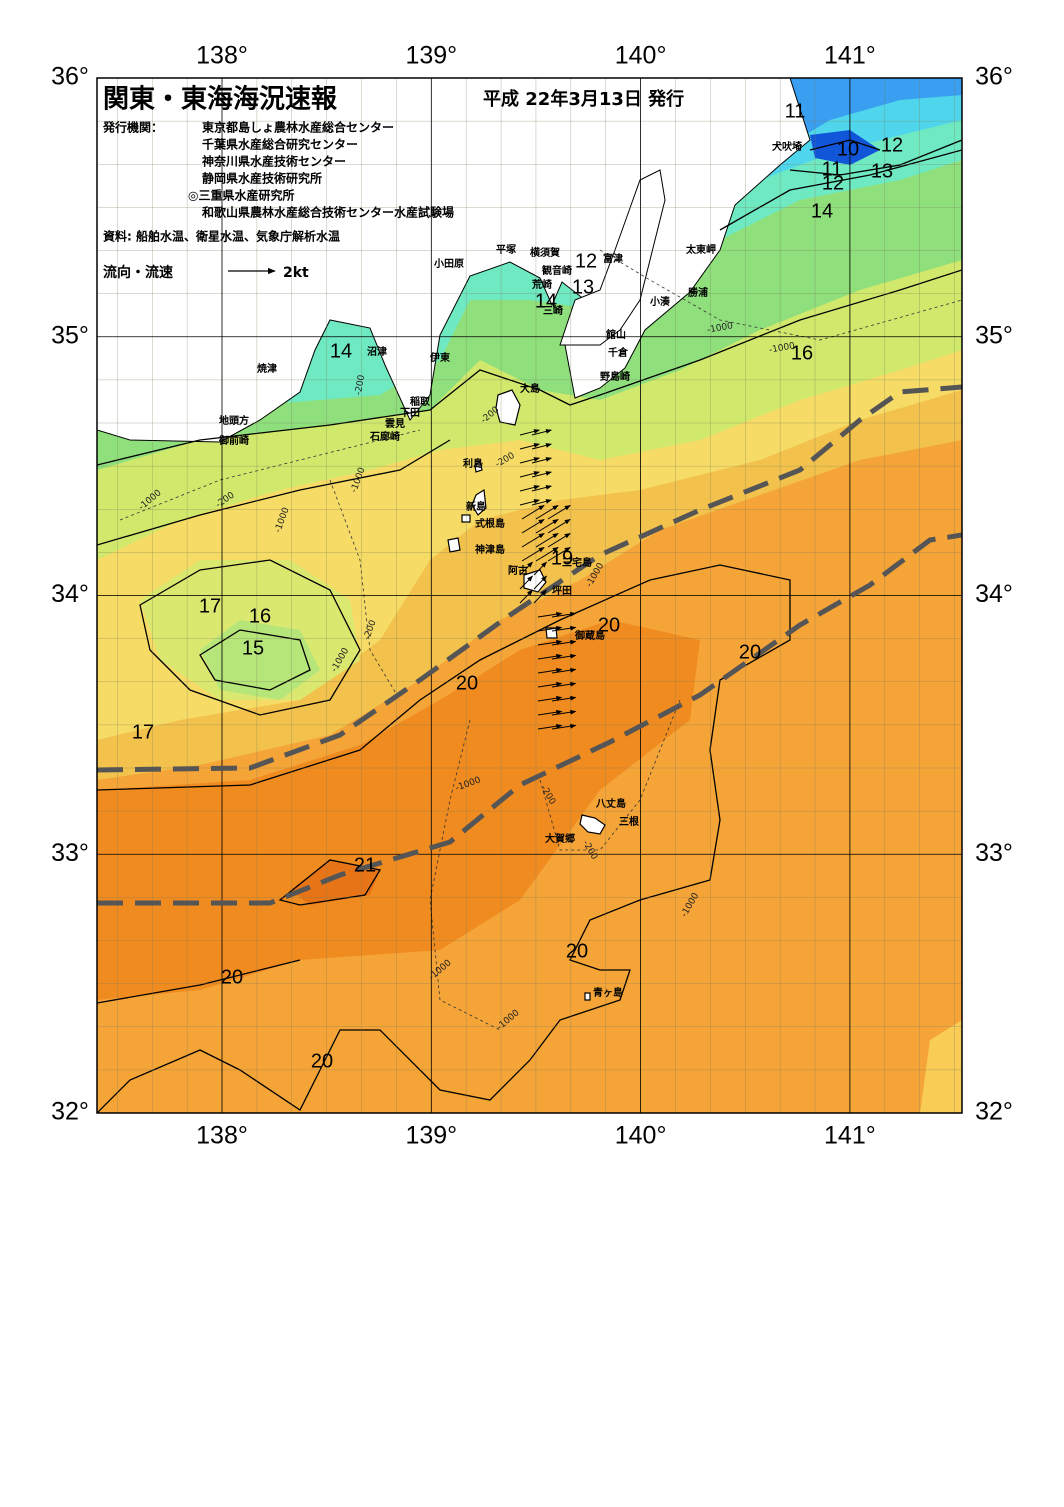 Image resolution: width=1064 pixels, height=1507 pixels. Describe the element at coordinates (557, 270) in the screenshot. I see `place-name: 観音崎` at that location.